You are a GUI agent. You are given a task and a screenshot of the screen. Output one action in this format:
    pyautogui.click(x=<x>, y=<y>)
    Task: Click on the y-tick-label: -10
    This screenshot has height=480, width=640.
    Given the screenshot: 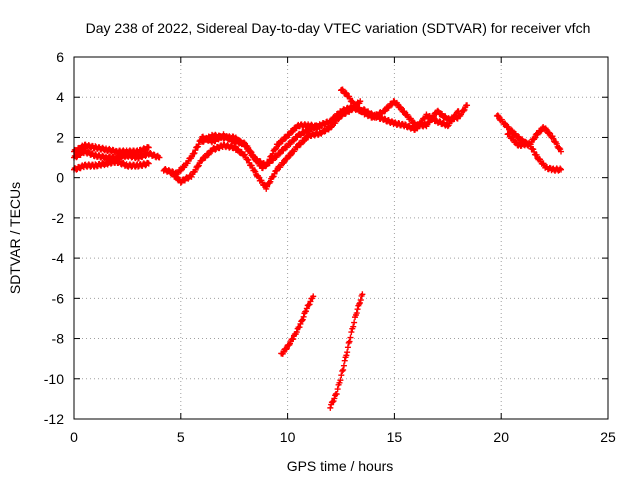 What is the action you would take?
    pyautogui.click(x=54, y=379)
    